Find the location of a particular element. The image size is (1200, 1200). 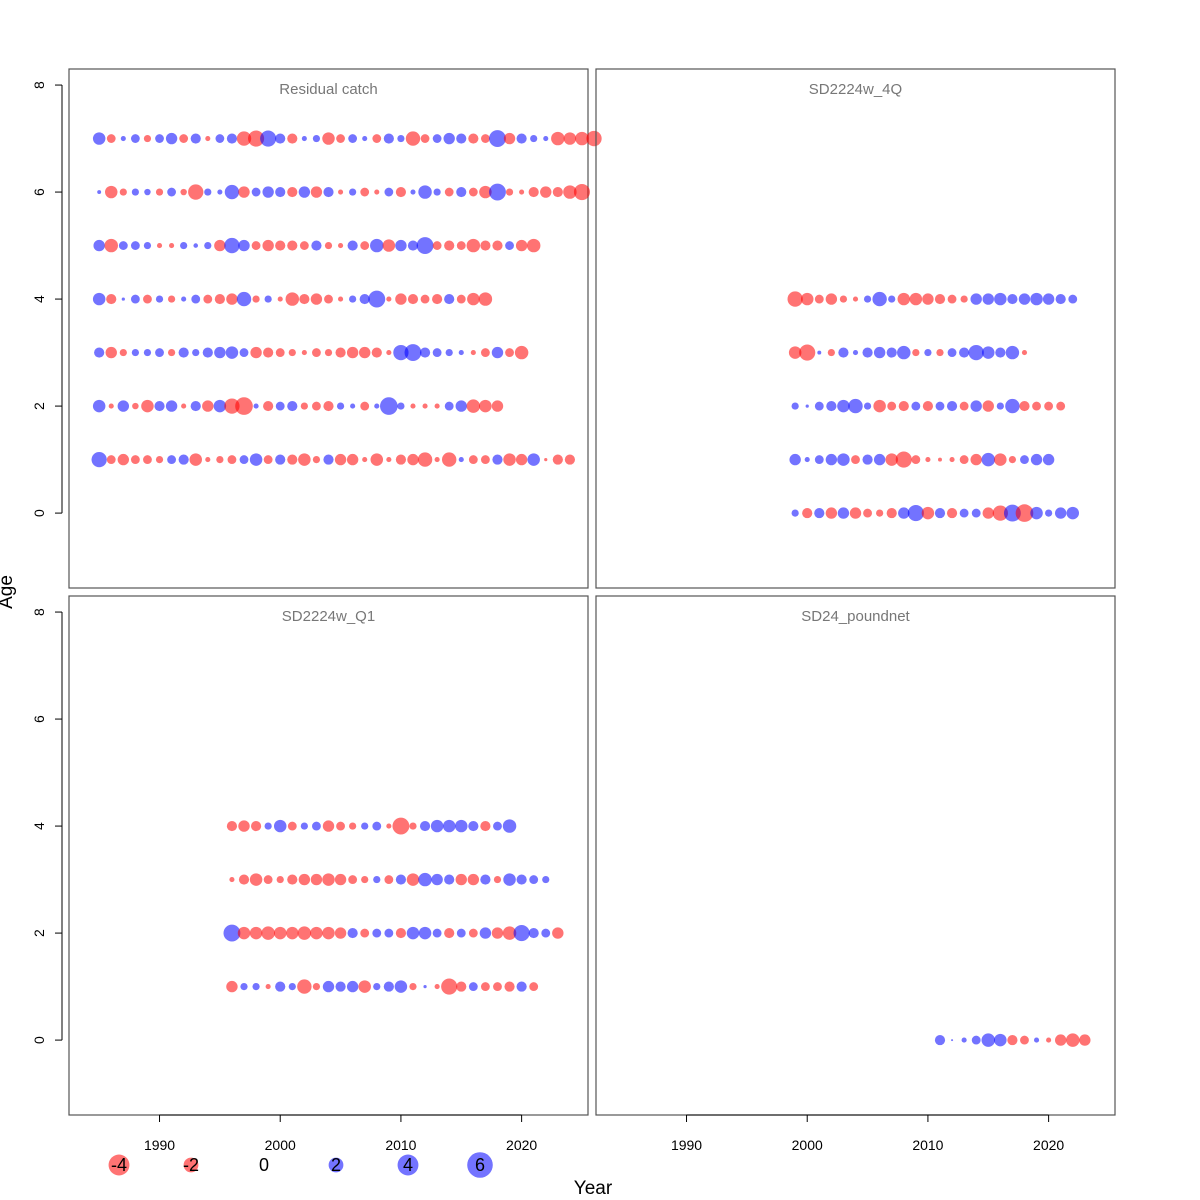

panel-title: Residual catch is located at coordinates (328, 89).